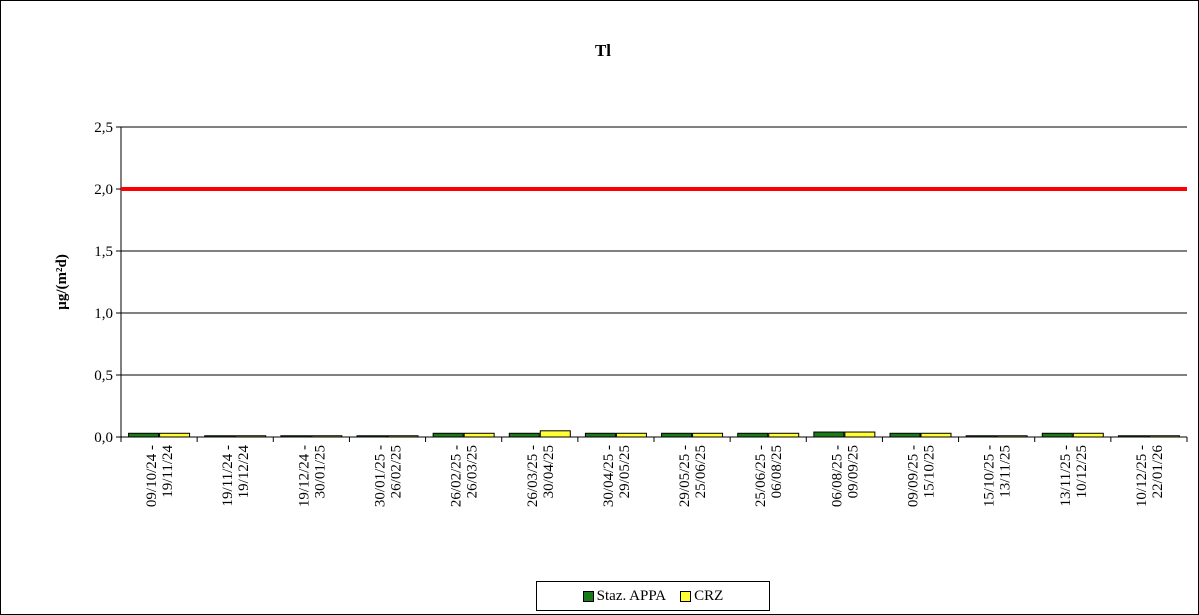 This screenshot has height=615, width=1199. I want to click on legend-label-crz: CRZ, so click(709, 595).